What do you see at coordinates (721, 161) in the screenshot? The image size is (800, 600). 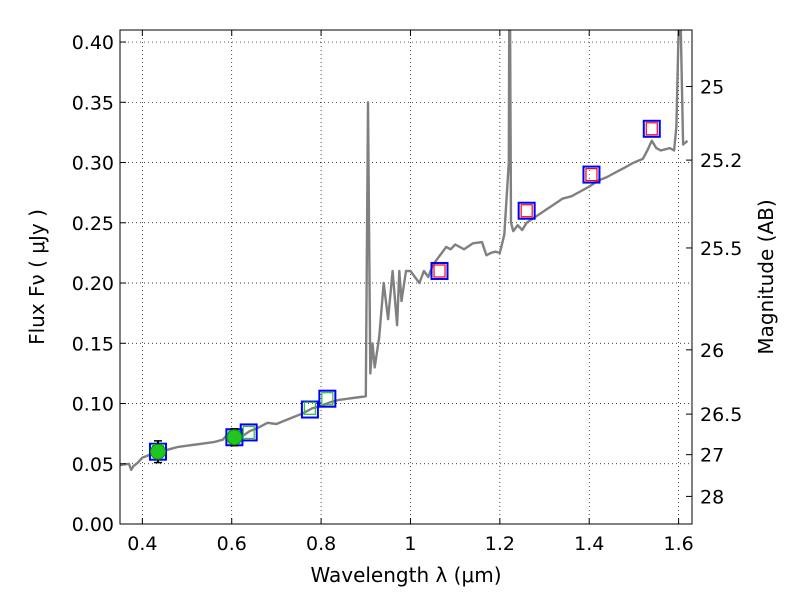 I see `mag-tick-label: 25.2` at bounding box center [721, 161].